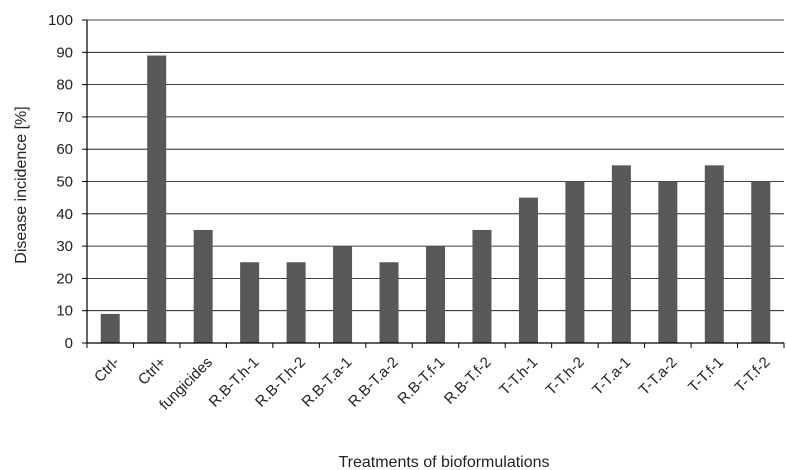 The image size is (786, 470). What do you see at coordinates (64, 214) in the screenshot?
I see `y-tick-label: 40` at bounding box center [64, 214].